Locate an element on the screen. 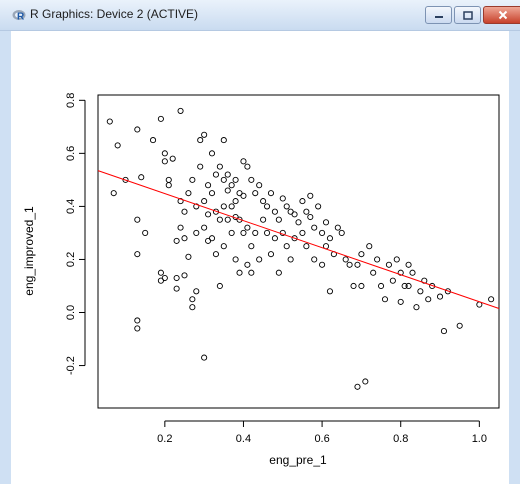  maximize-button is located at coordinates (467, 15).